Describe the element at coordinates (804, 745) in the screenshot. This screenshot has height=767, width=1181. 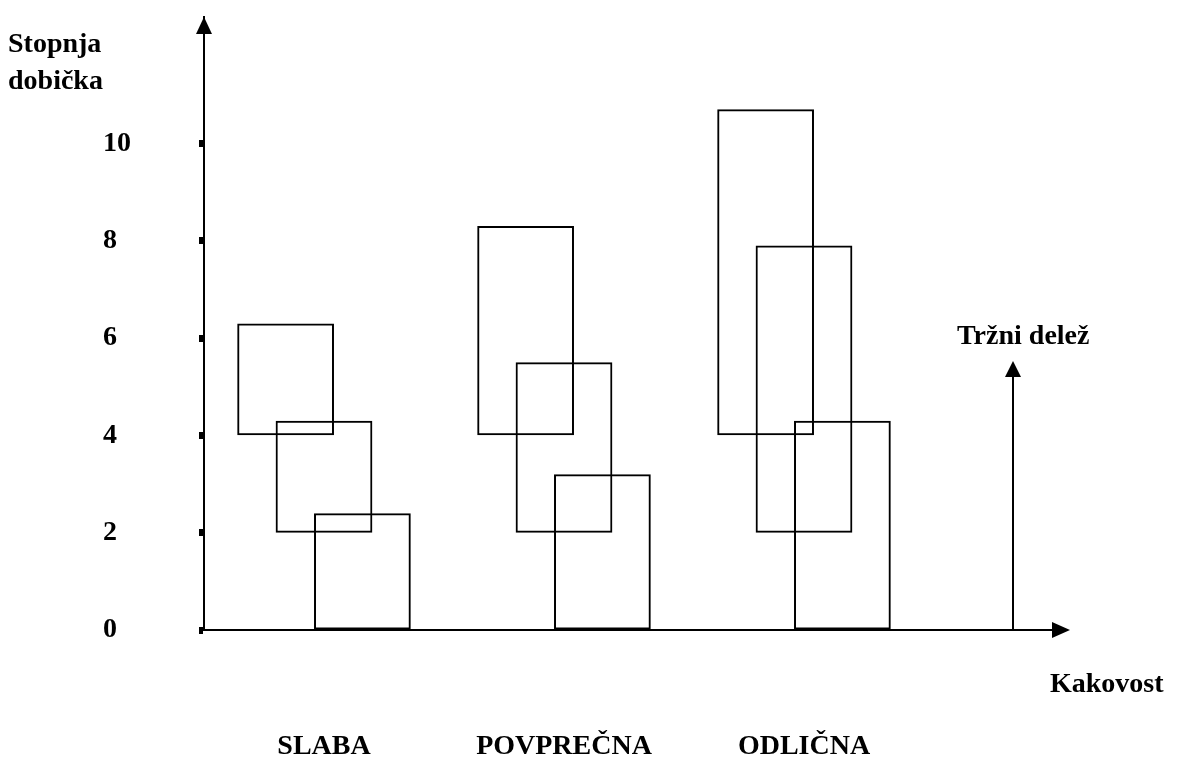
I see `x-tick-label: ODLIČNA` at that location.